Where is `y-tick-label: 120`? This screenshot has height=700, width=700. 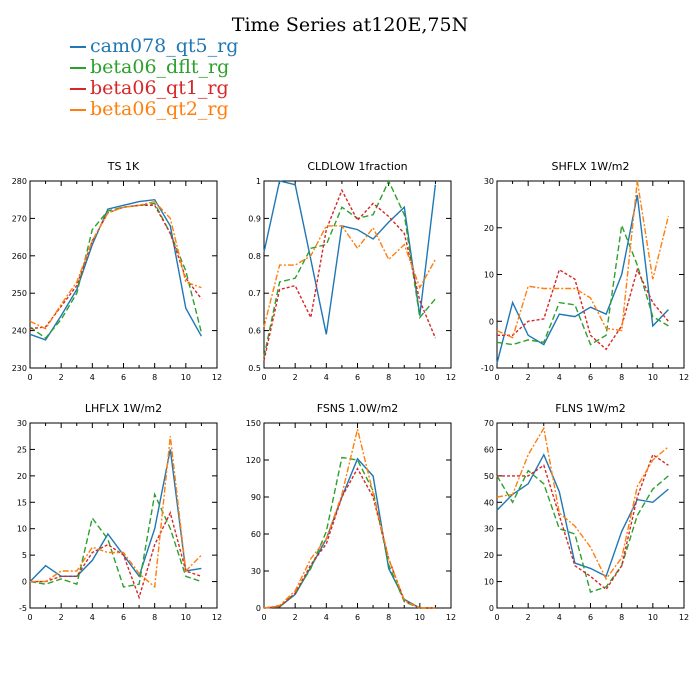
y-tick-label: 120 is located at coordinates (253, 460).